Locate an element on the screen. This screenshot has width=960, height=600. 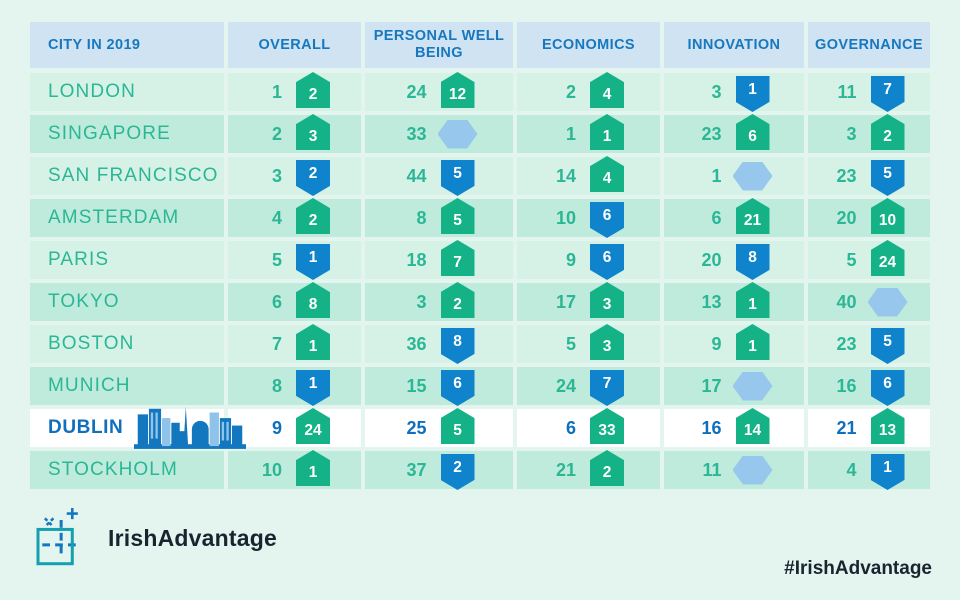
rank-value: 5 is located at coordinates (276, 259).